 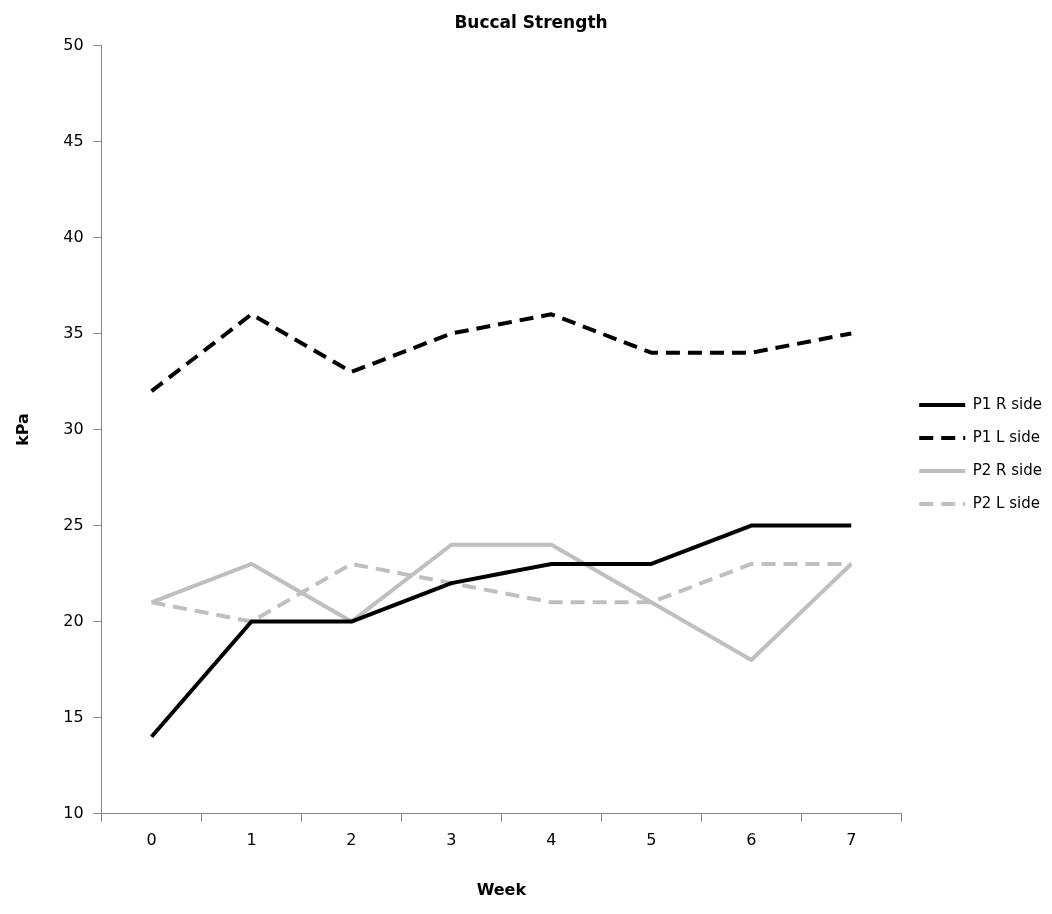 I want to click on y-tick-label: 50, so click(x=73, y=44).